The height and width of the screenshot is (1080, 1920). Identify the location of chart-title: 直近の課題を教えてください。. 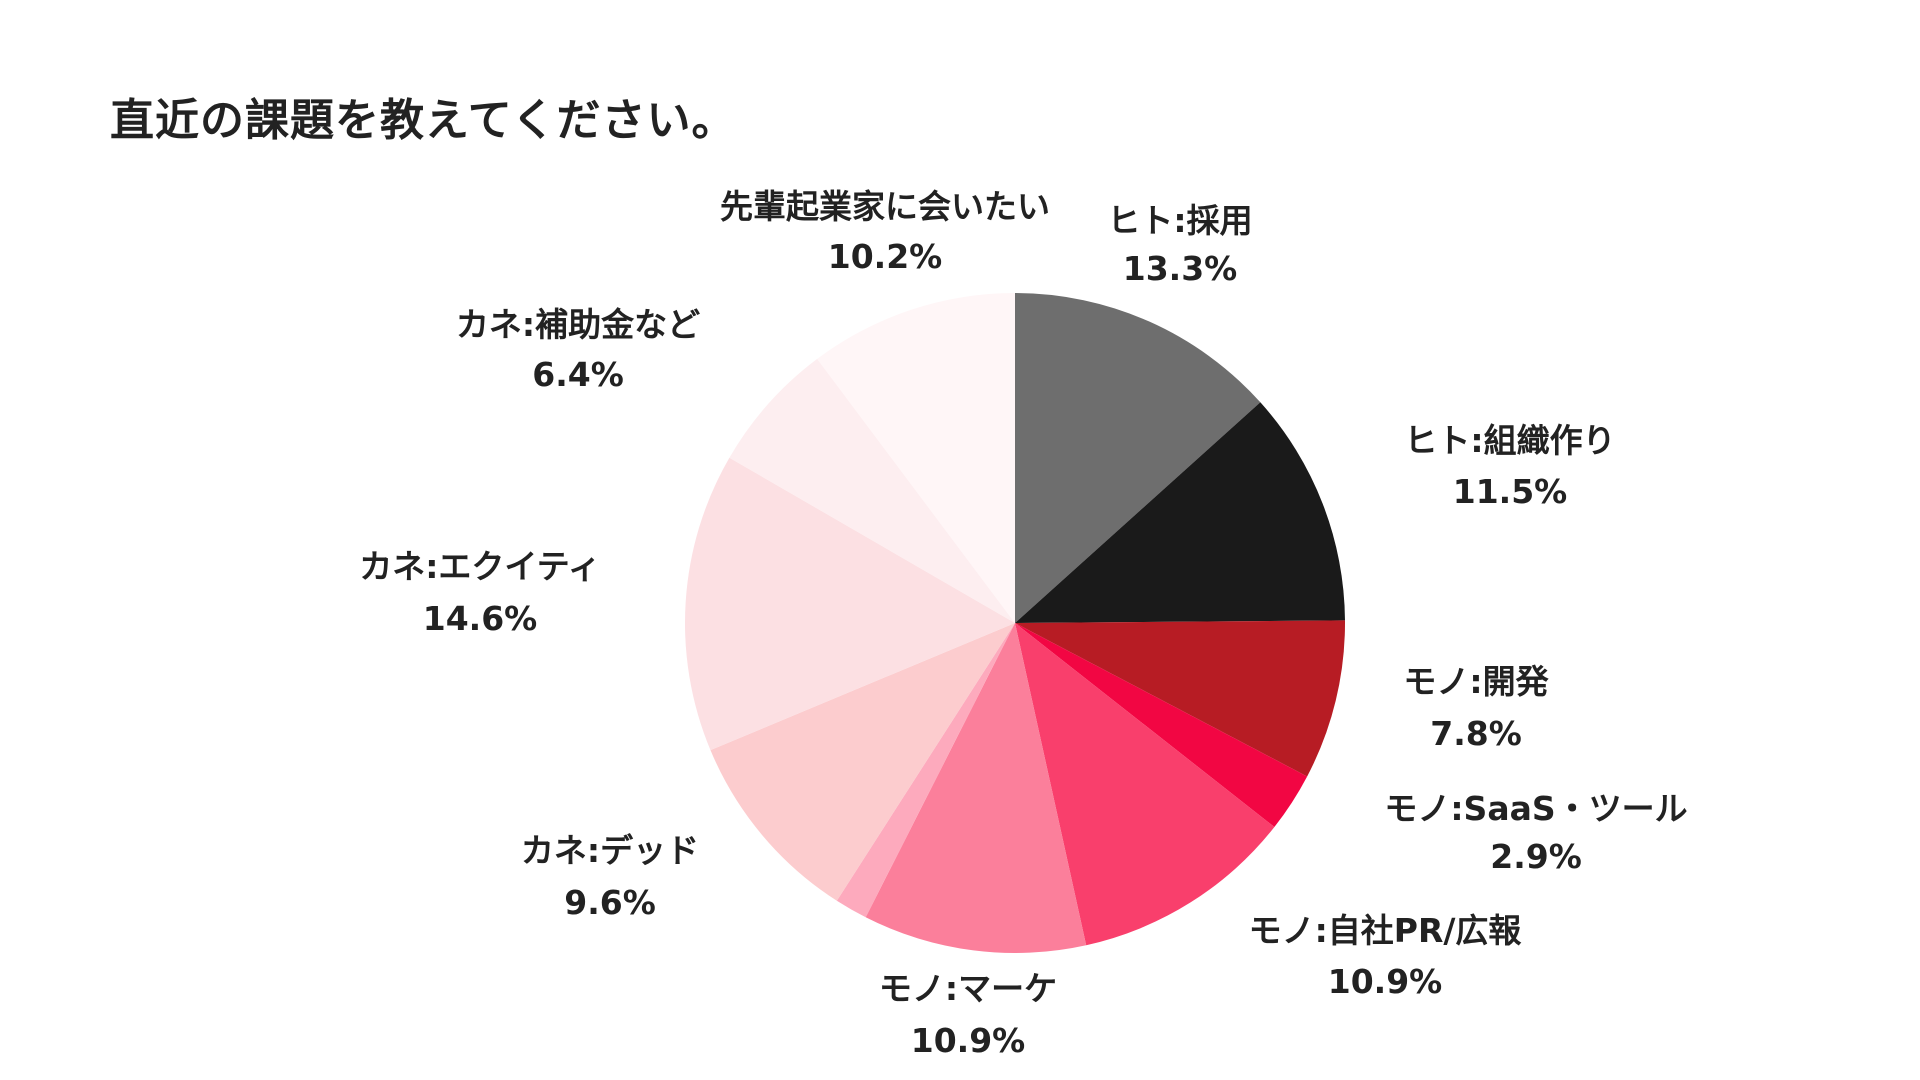
(423, 120).